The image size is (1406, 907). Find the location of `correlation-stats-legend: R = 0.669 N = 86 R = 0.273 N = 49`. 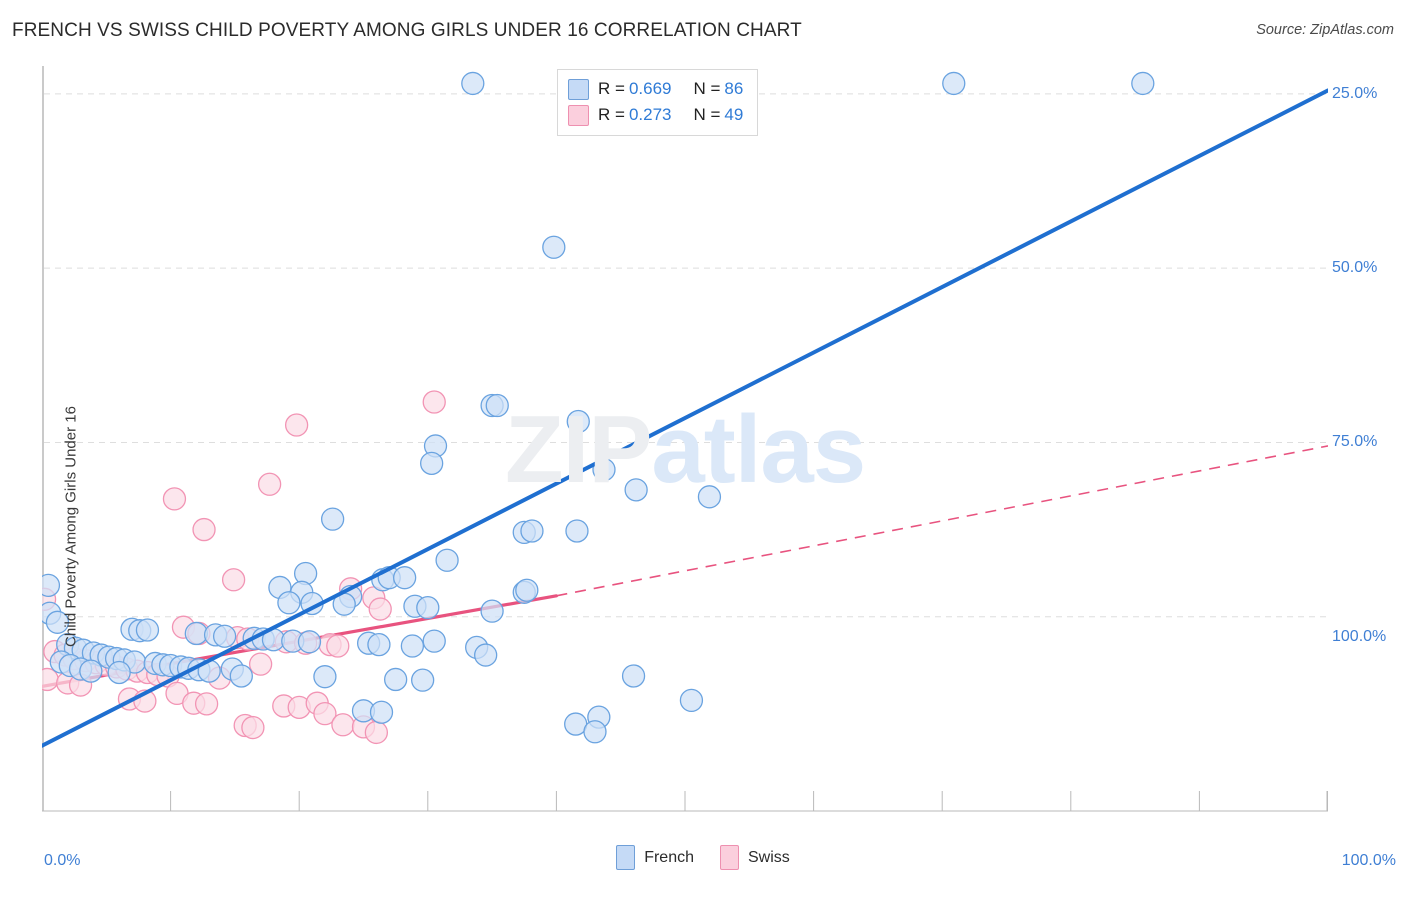

correlation-stats-legend: R = 0.669 N = 86 R = 0.273 N = 49 is located at coordinates (658, 102).